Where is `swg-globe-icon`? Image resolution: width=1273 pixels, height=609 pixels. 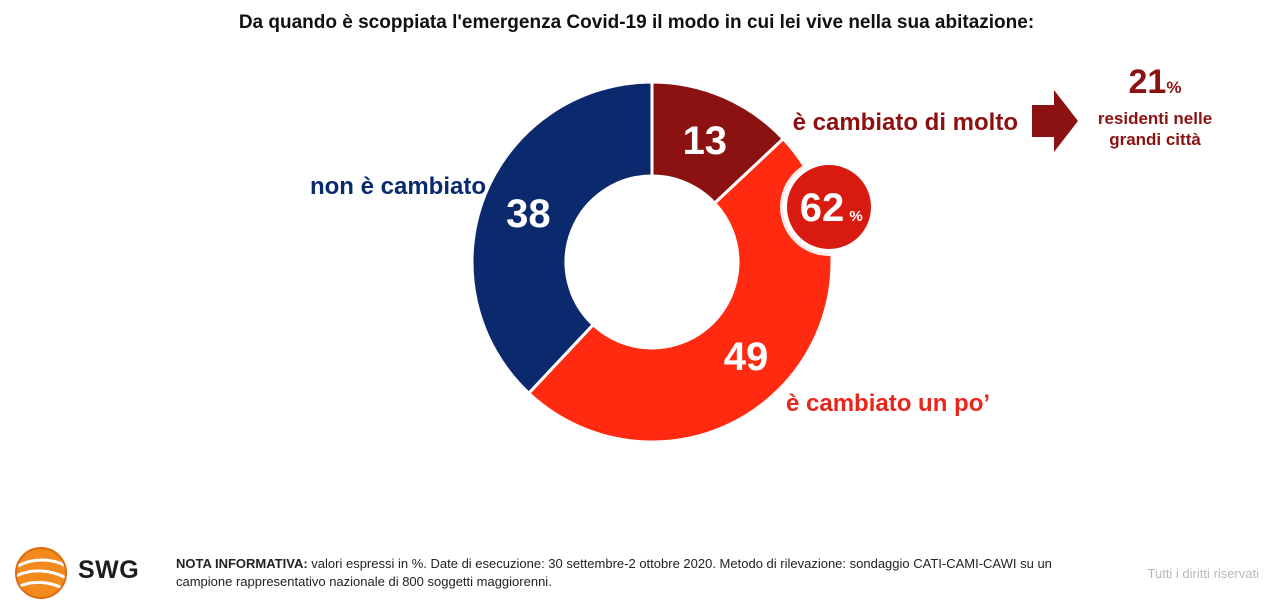 swg-globe-icon is located at coordinates (41, 573).